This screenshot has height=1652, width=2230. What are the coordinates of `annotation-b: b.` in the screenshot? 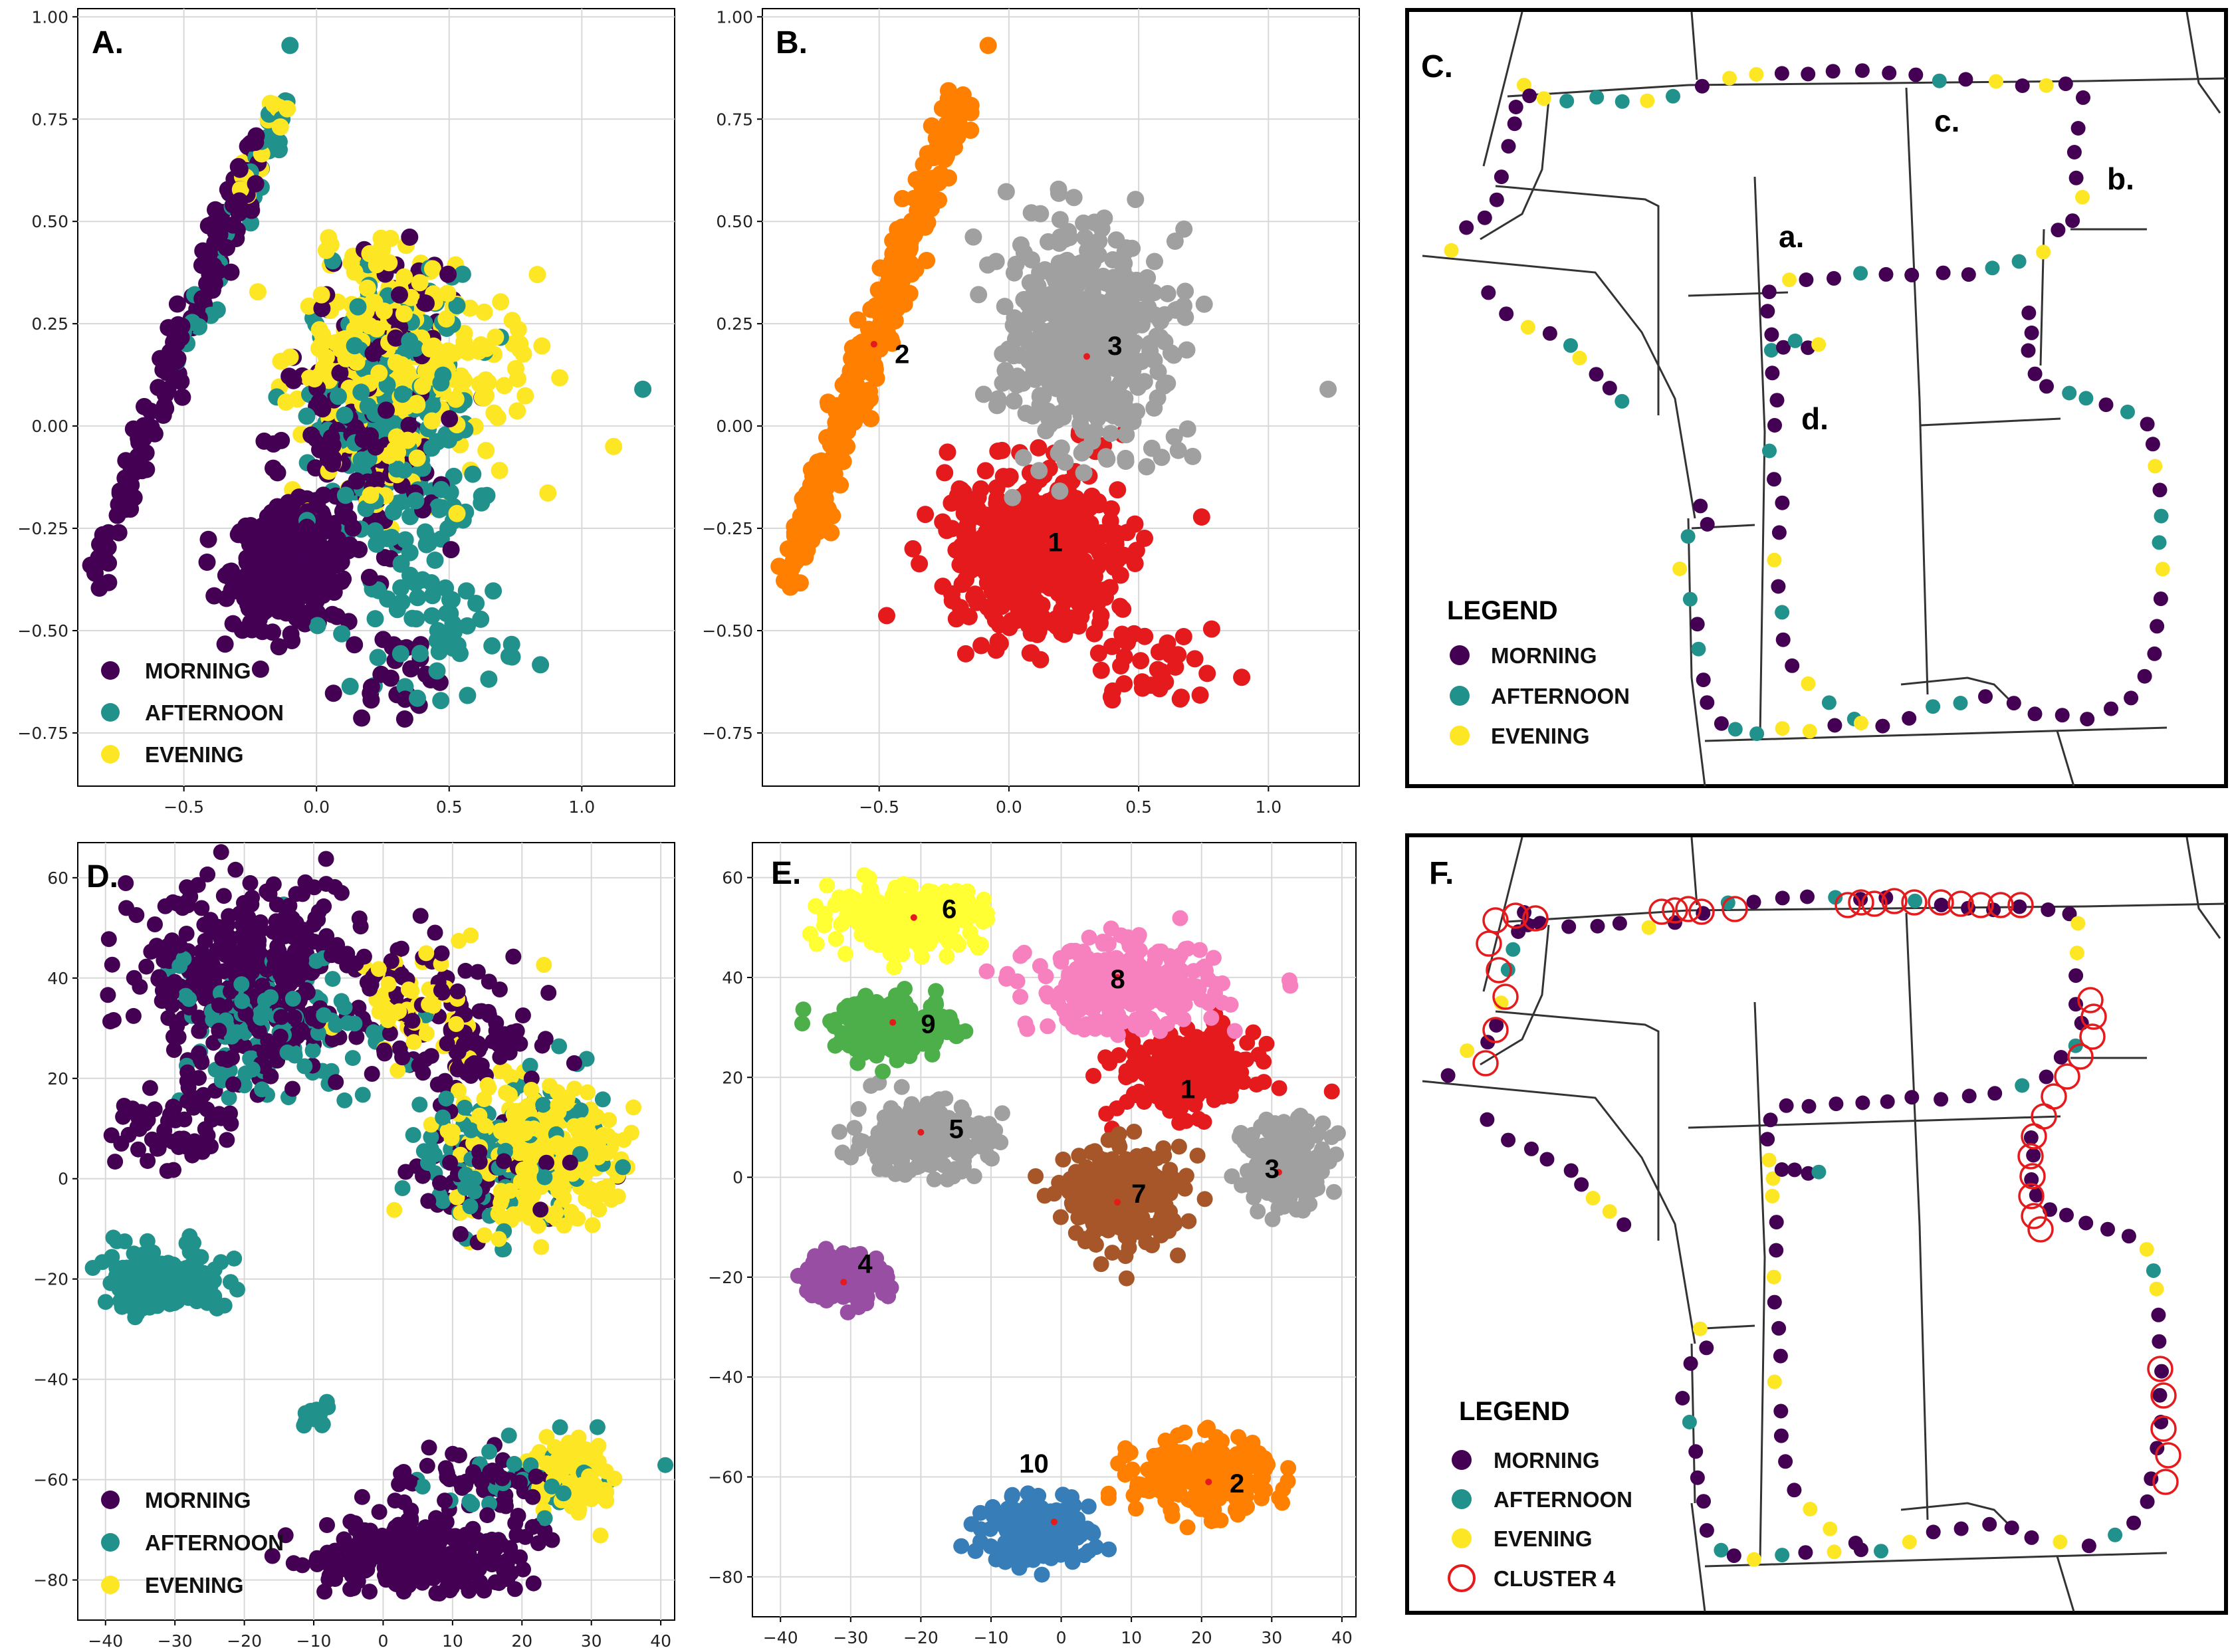 It's located at (2120, 178).